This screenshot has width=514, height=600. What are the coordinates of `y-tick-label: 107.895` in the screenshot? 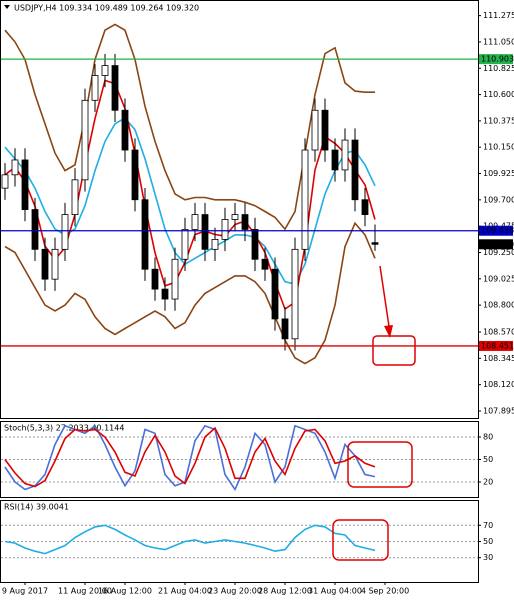 It's located at (498, 410).